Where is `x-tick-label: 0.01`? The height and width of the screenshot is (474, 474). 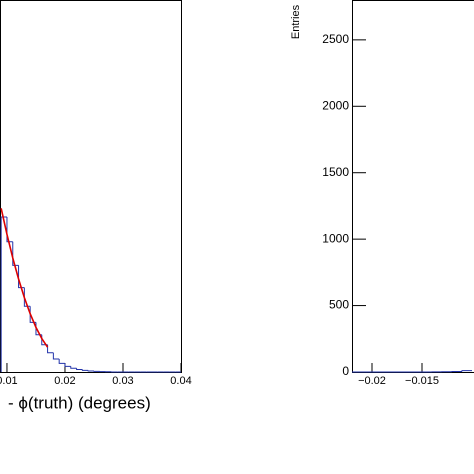
x-tick-label: 0.01 is located at coordinates (9, 381).